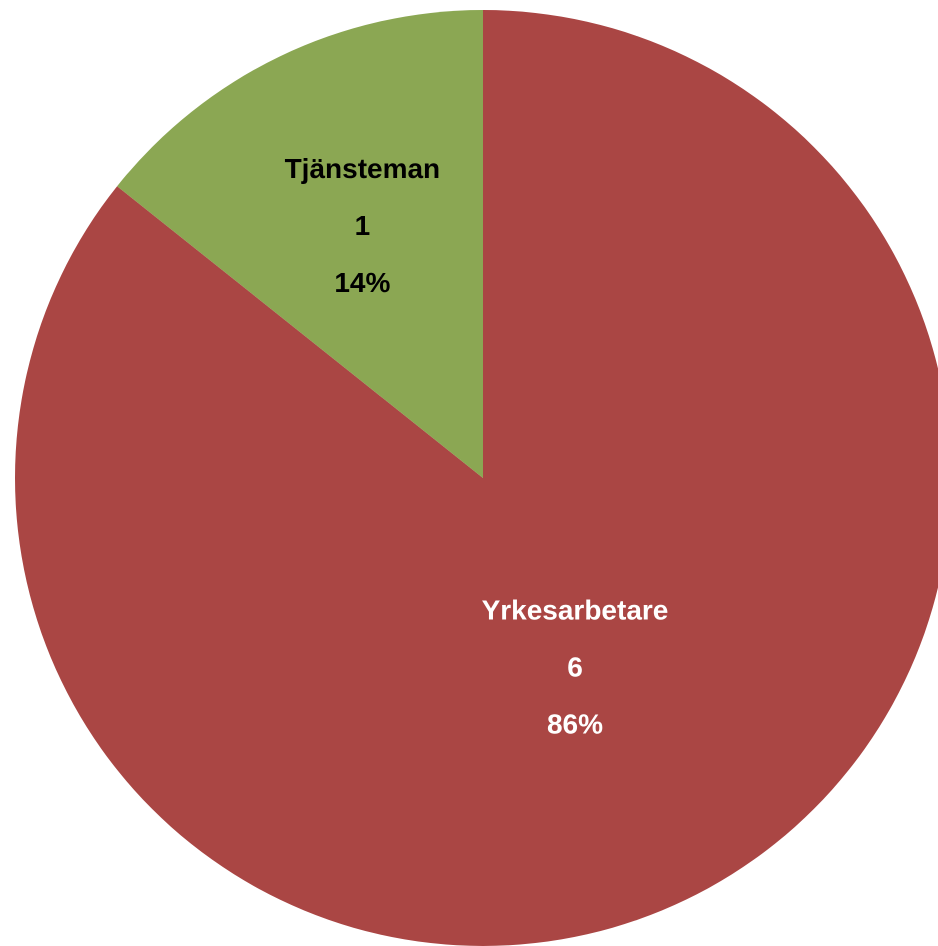  I want to click on slice-label-name: Yrkesarbetare, so click(575, 609).